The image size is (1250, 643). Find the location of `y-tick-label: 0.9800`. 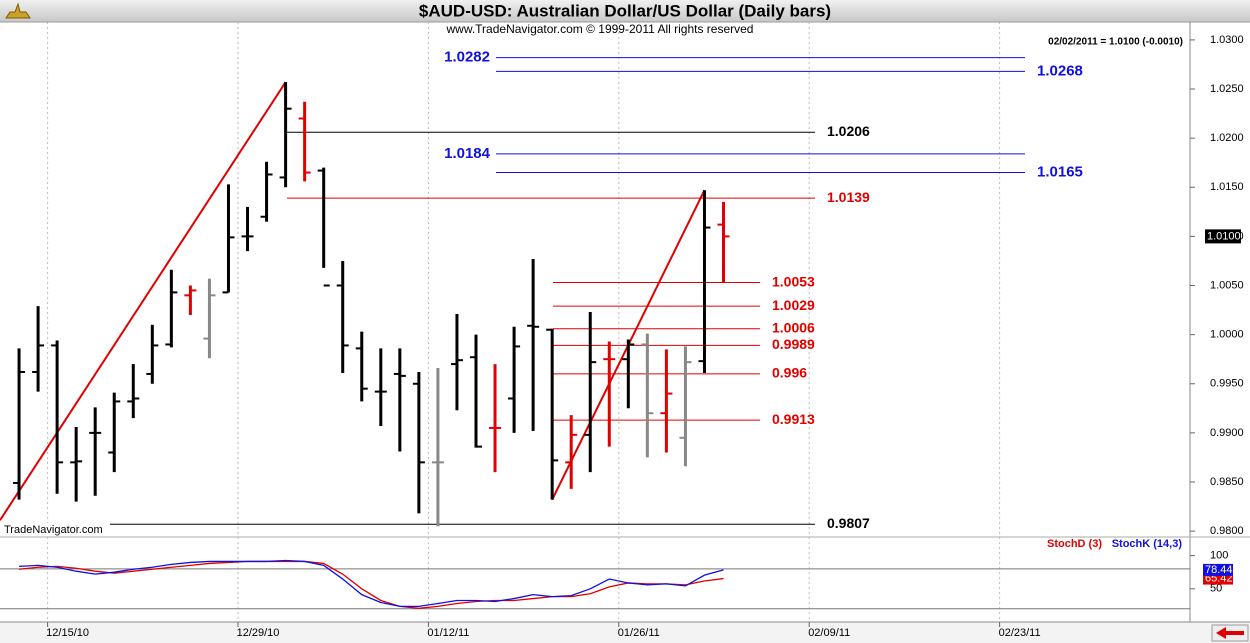

y-tick-label: 0.9800 is located at coordinates (1227, 531).